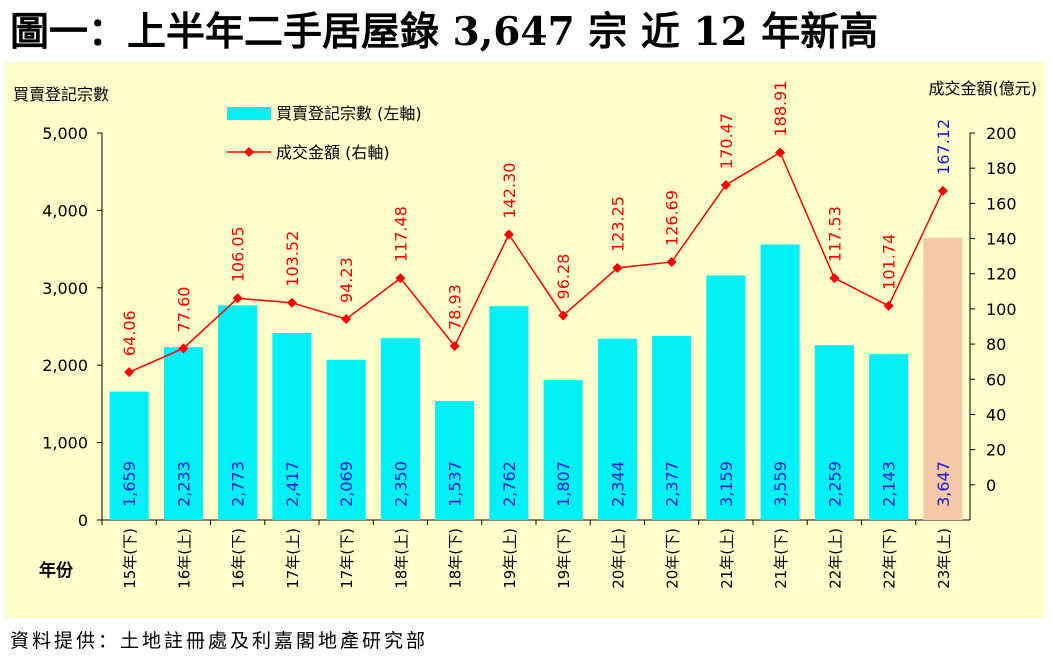 This screenshot has width=1052, height=657. I want to click on x-category-label: 19年(下), so click(564, 558).